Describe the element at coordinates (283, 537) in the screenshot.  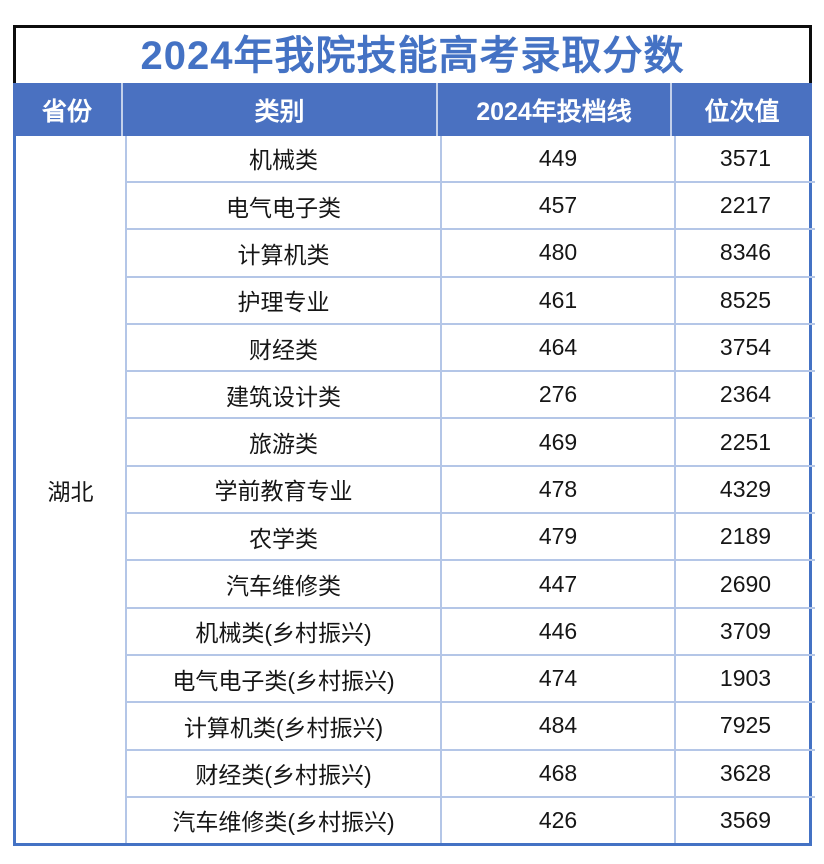
I see `category-cell: 农学类` at that location.